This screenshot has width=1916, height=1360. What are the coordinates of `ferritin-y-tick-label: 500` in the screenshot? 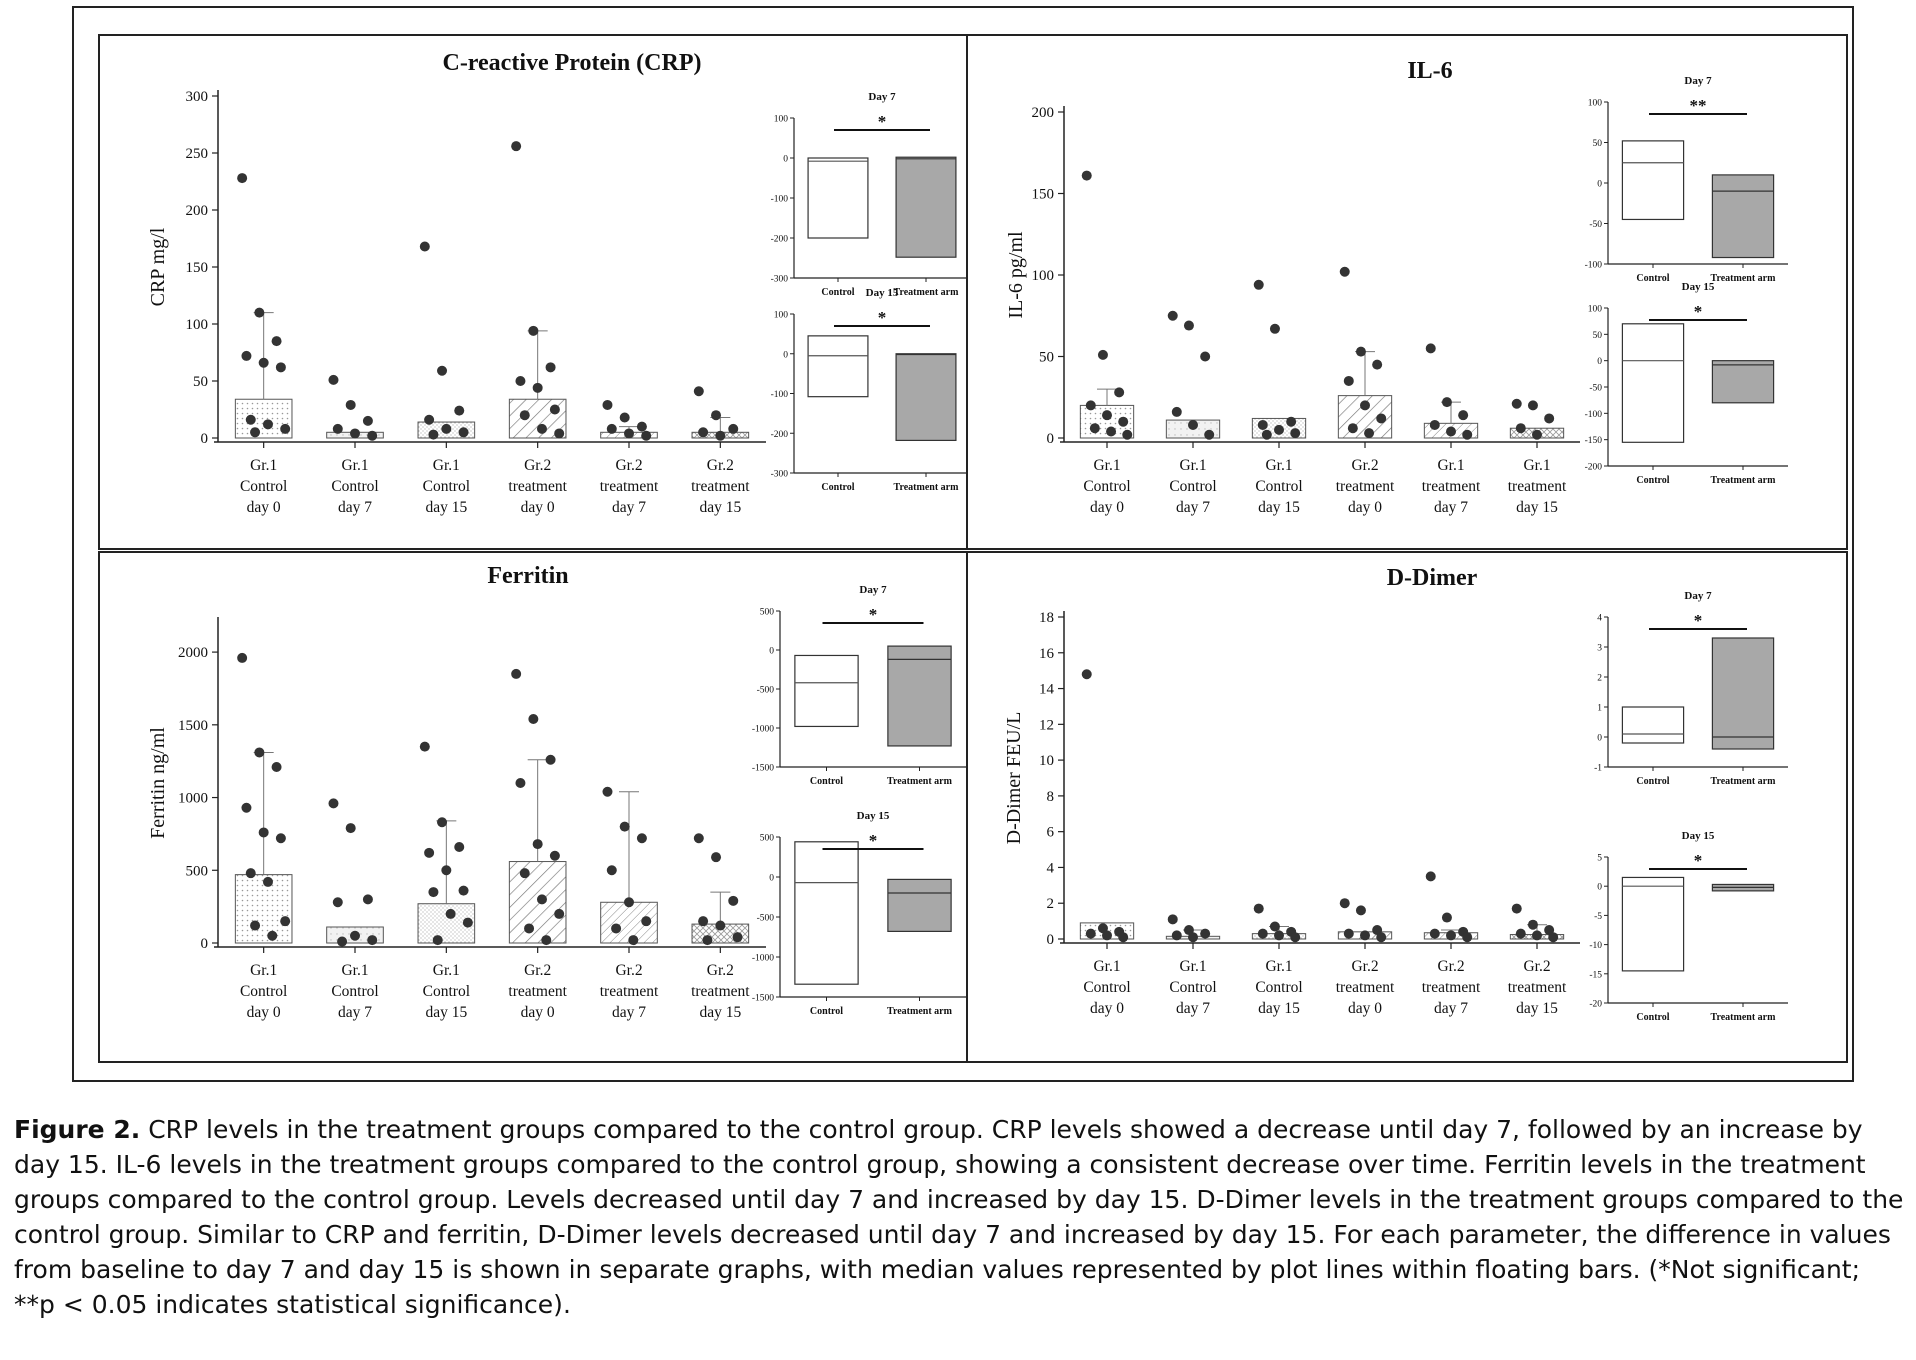 It's located at (197, 871).